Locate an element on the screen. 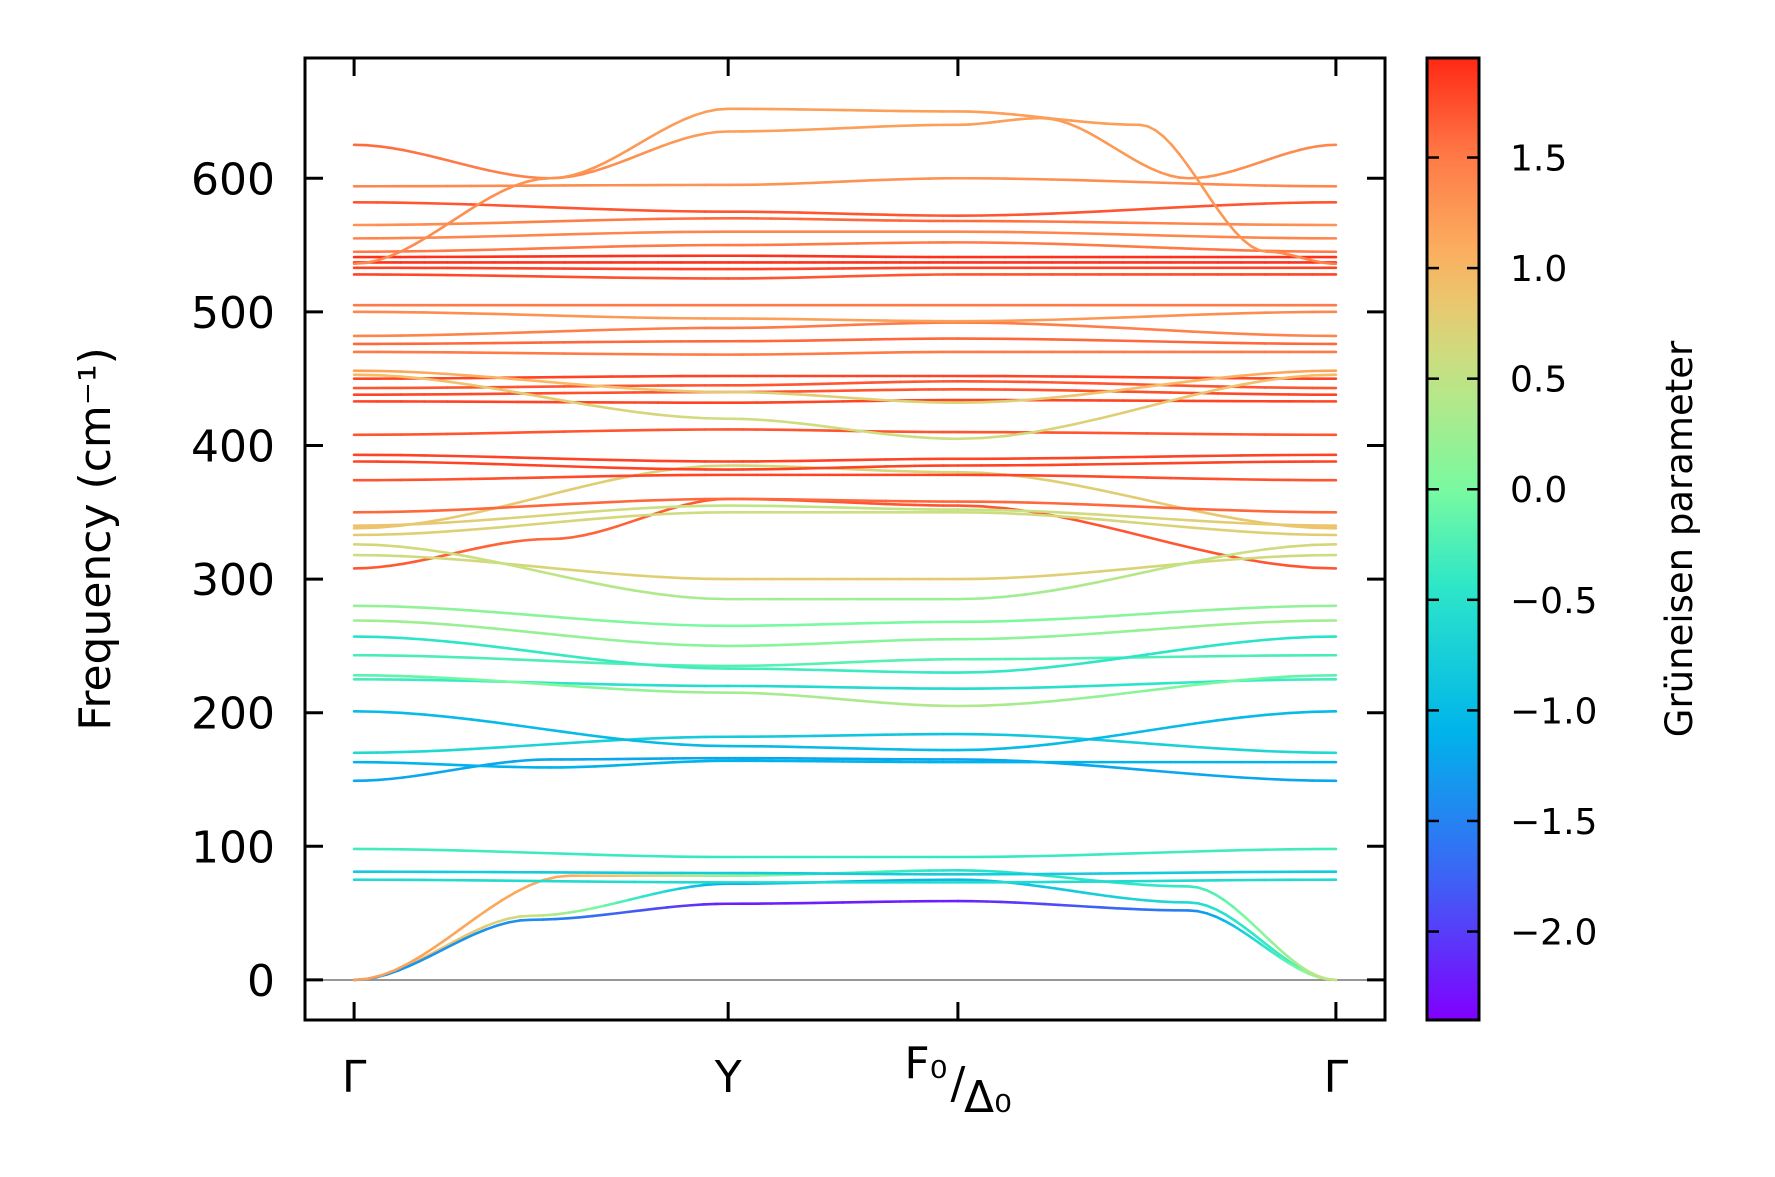  colorbar-tick-label: 0.0 is located at coordinates (1538, 490).